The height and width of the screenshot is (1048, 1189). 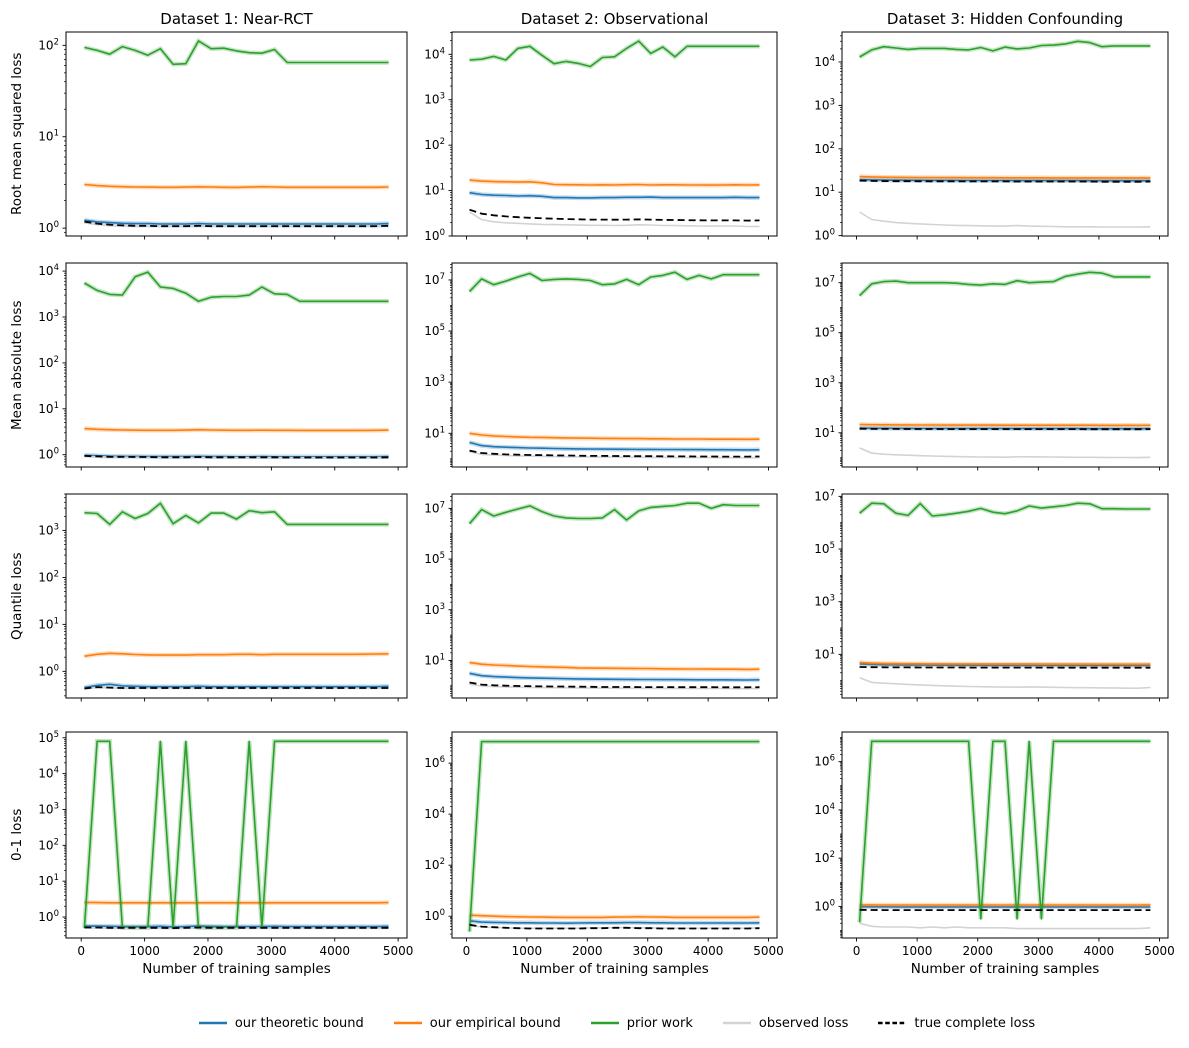 What do you see at coordinates (236, 969) in the screenshot?
I see `x-axis-label-col1: Number of training samples` at bounding box center [236, 969].